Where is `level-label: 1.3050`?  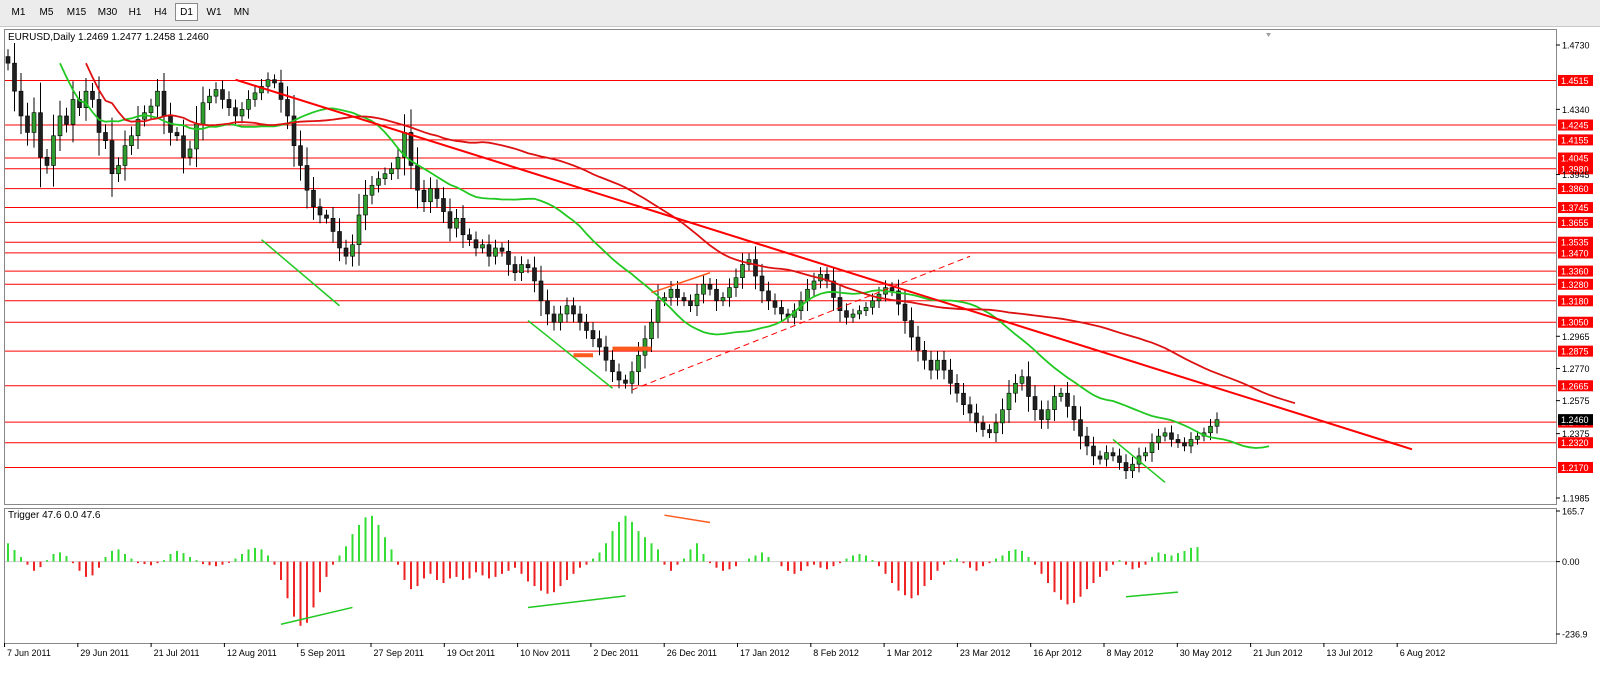
level-label: 1.3050 is located at coordinates (1575, 323).